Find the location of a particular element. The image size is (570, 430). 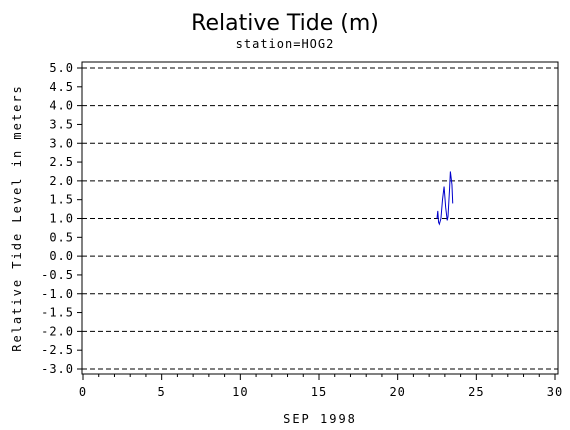

y-tick-label: 0.5 is located at coordinates (61, 237).